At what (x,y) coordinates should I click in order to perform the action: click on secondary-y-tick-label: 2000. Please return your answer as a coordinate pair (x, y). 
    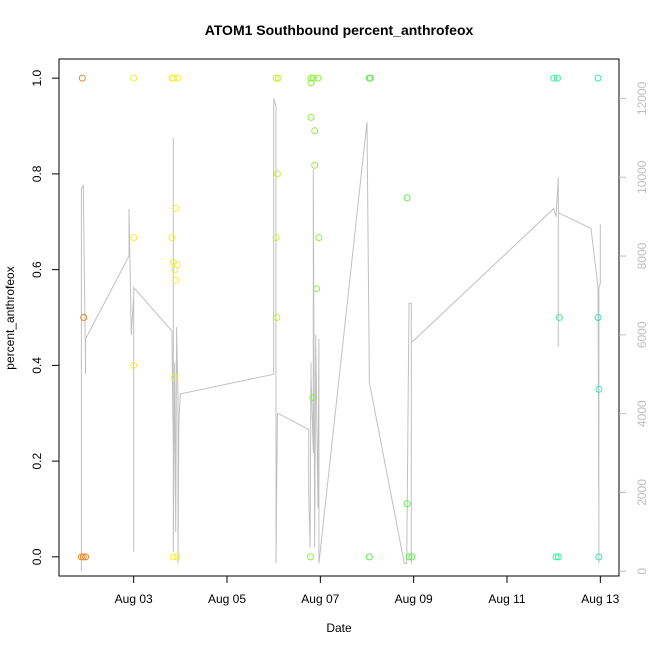
    Looking at the image, I should click on (642, 492).